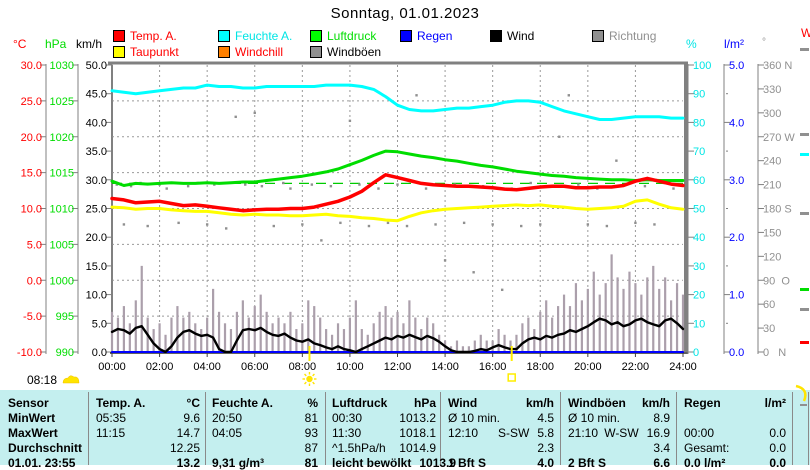 The image size is (810, 470). I want to click on x-axis-label: 00:00, so click(112, 367).